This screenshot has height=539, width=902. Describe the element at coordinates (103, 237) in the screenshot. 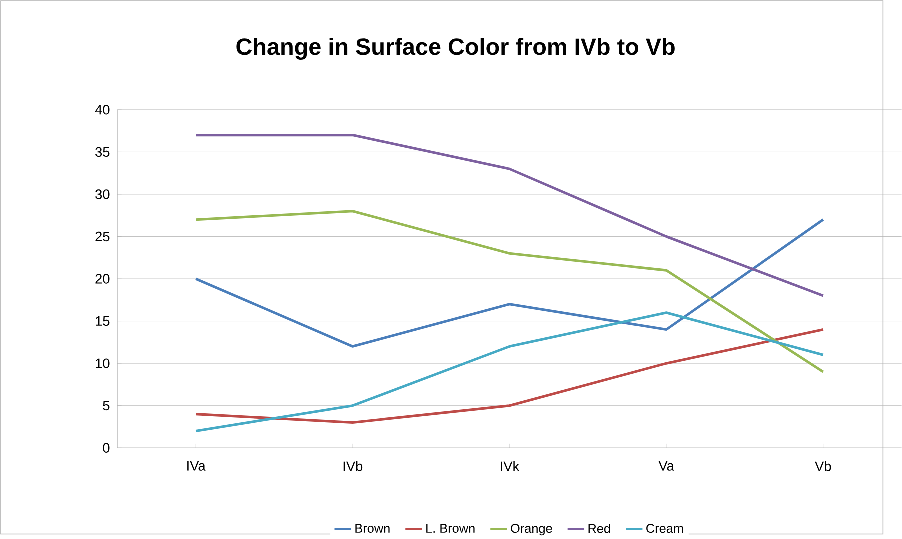

I see `y-tick-label: 25` at that location.